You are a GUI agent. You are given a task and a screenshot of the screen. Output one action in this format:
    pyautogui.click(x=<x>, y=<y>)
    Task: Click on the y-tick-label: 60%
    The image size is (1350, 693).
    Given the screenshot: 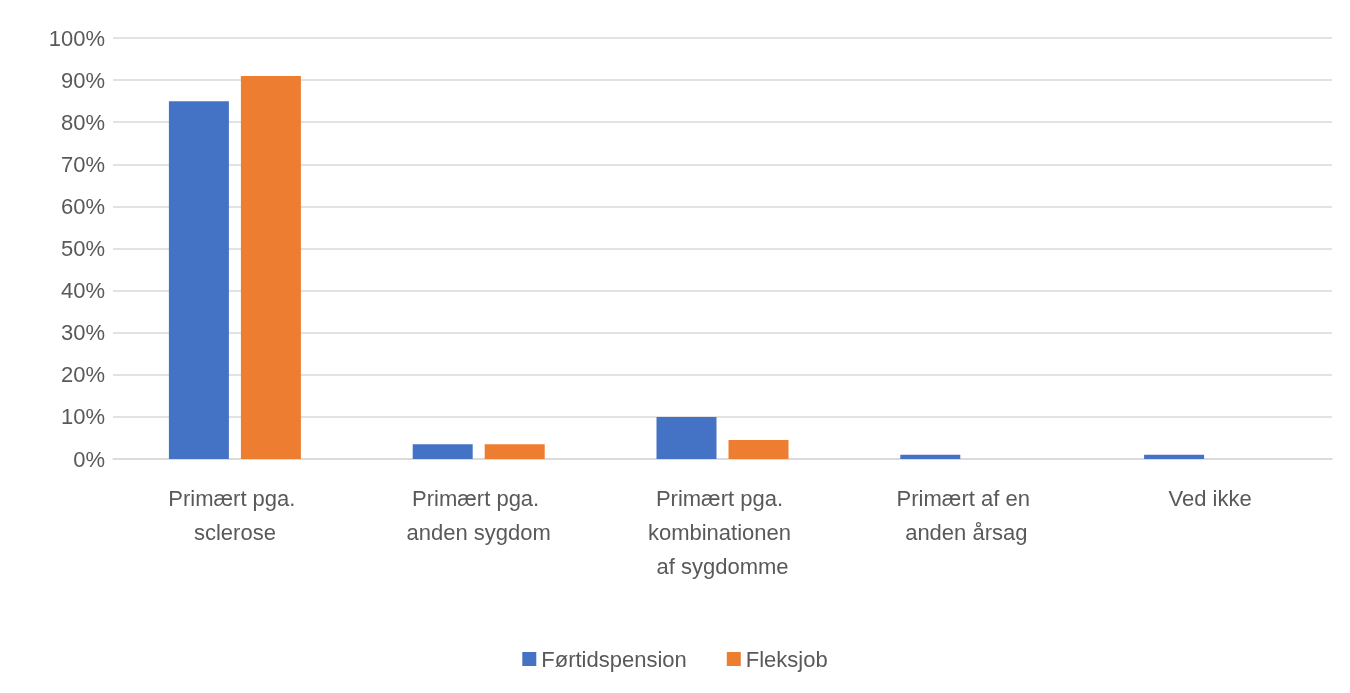 What is the action you would take?
    pyautogui.click(x=82, y=206)
    